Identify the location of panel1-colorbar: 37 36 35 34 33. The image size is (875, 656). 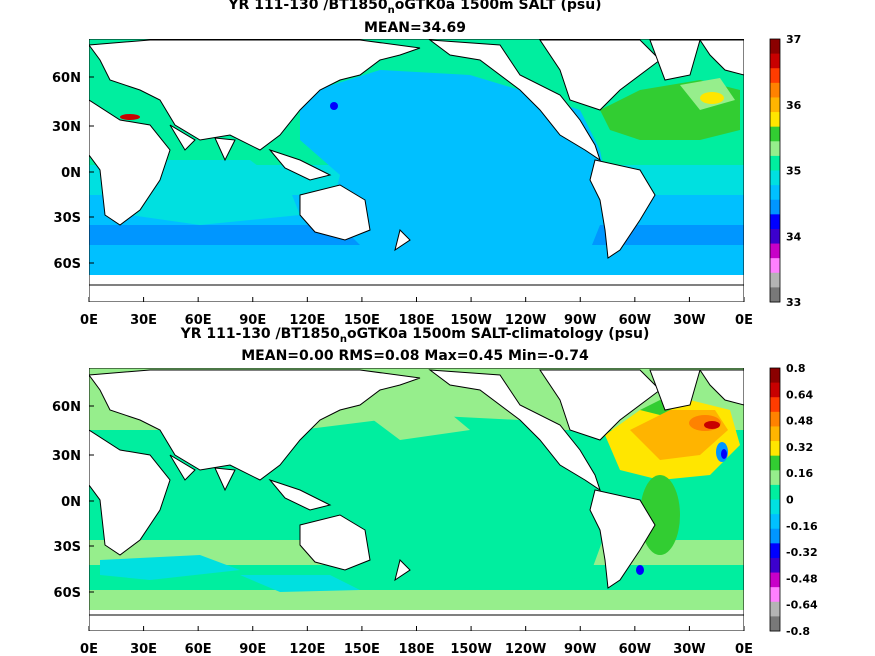
(785, 171).